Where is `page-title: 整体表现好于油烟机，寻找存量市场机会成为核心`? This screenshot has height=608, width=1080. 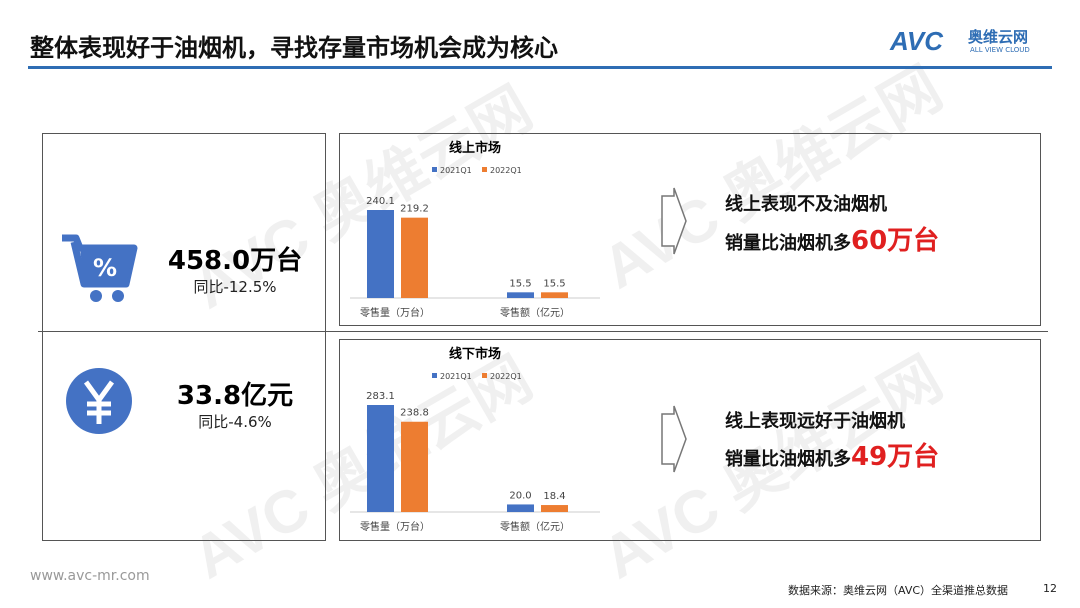 page-title: 整体表现好于油烟机，寻找存量市场机会成为核心 is located at coordinates (294, 48).